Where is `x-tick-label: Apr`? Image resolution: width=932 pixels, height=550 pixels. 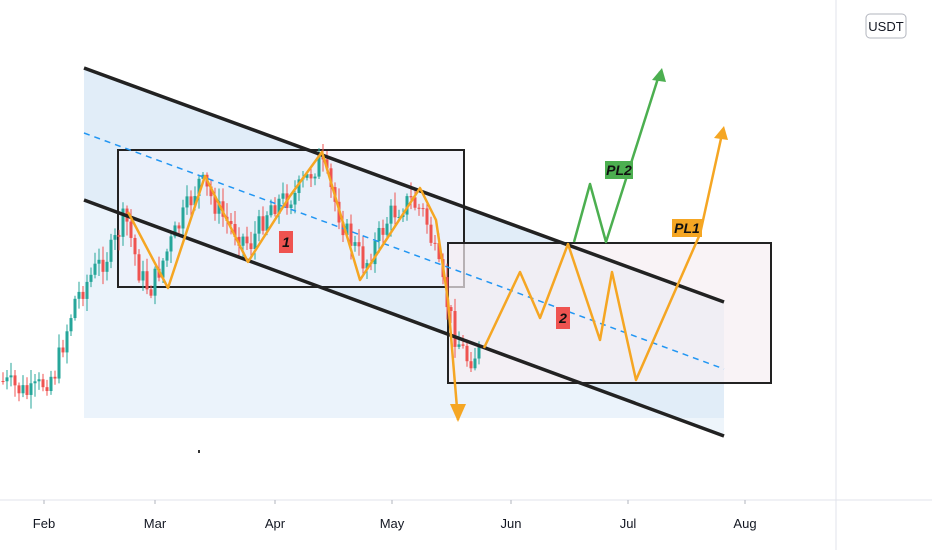 x-tick-label: Apr is located at coordinates (275, 523).